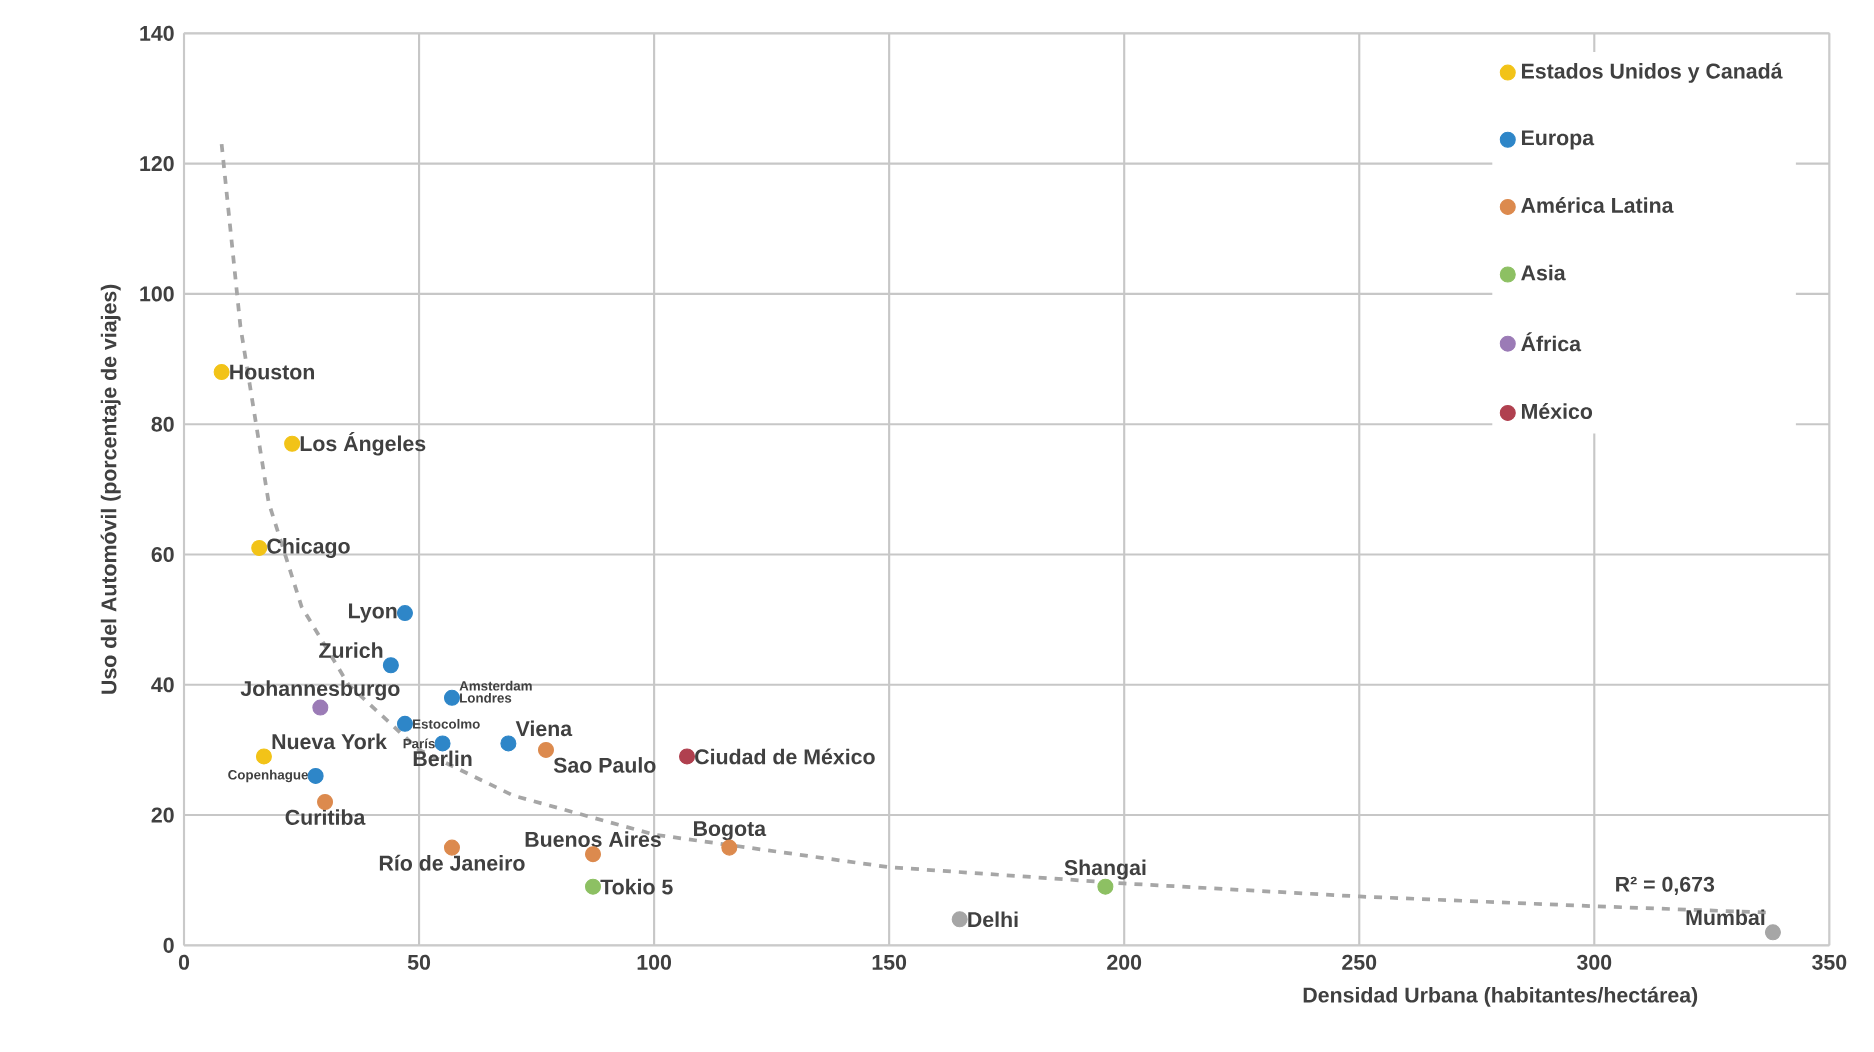 The image size is (1874, 1052). What do you see at coordinates (993, 919) in the screenshot?
I see `annotation: Delhi` at bounding box center [993, 919].